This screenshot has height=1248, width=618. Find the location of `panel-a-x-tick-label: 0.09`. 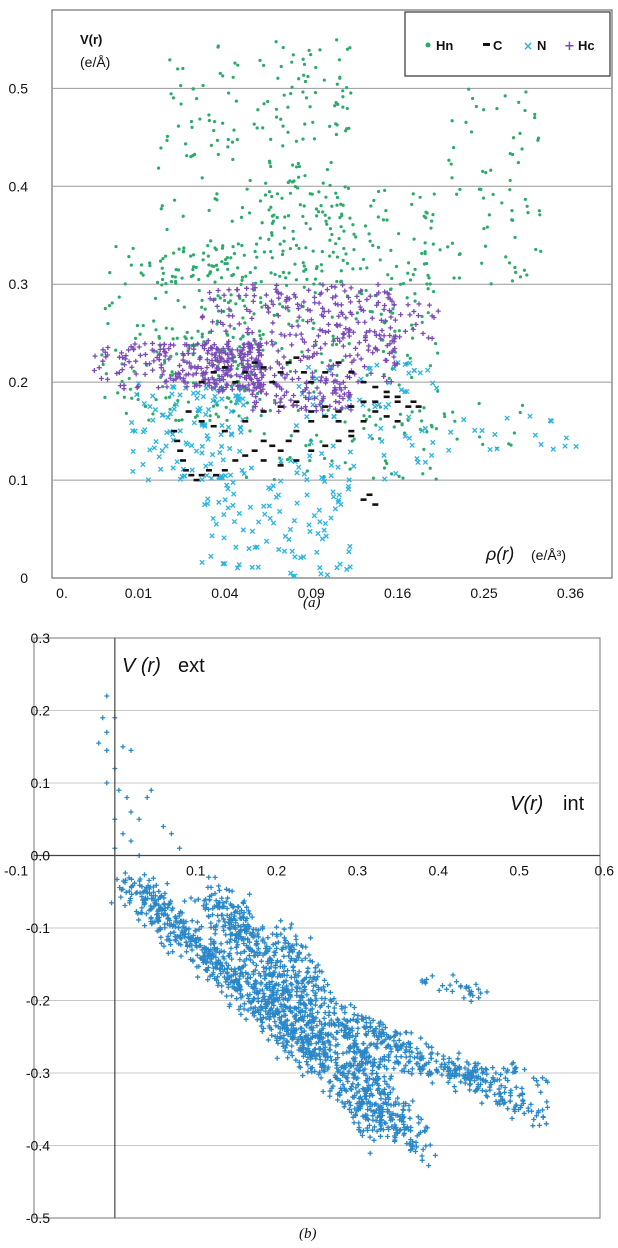

panel-a-x-tick-label: 0.09 is located at coordinates (311, 593).